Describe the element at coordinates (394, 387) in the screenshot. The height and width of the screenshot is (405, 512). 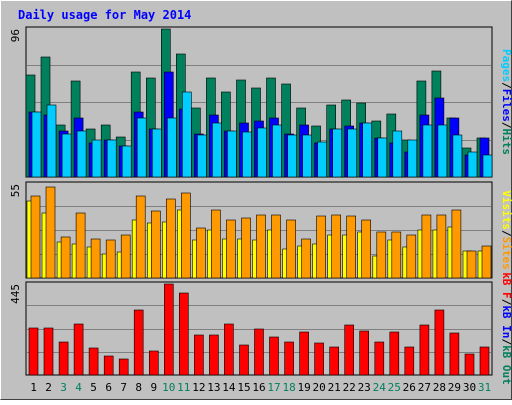
I see `x-tick-label-day-25: 25` at that location.